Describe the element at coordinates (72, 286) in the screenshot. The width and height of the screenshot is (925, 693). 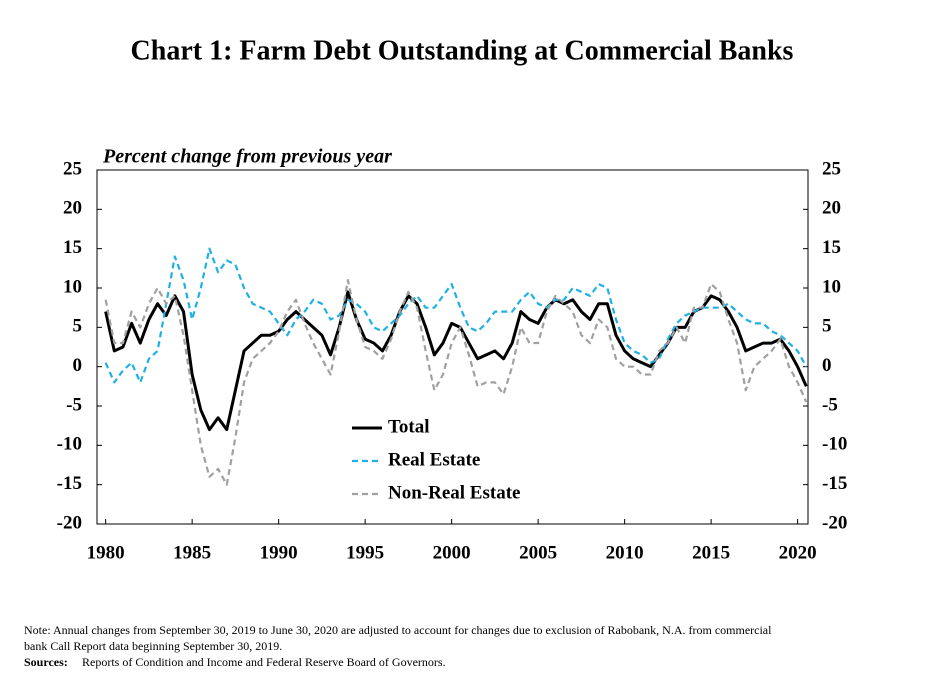
I see `y-tick-label: 10` at that location.